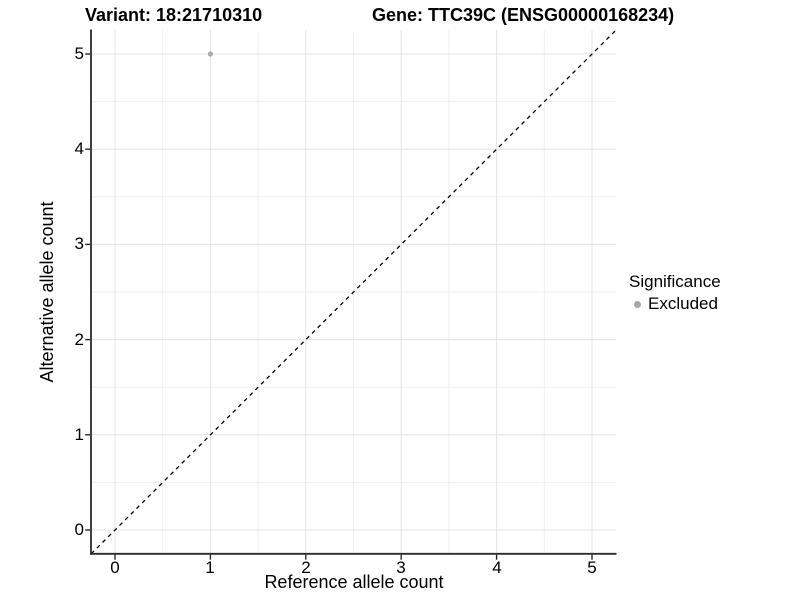 The image size is (800, 600). What do you see at coordinates (79, 529) in the screenshot?
I see `y-tick-label: 0` at bounding box center [79, 529].